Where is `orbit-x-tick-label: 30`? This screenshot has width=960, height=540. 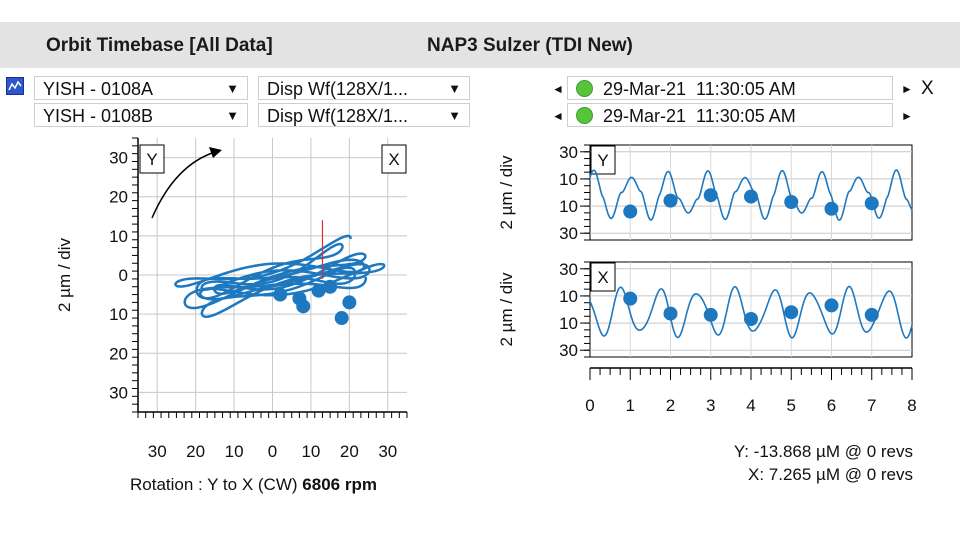
orbit-x-tick-label: 30 is located at coordinates (157, 451).